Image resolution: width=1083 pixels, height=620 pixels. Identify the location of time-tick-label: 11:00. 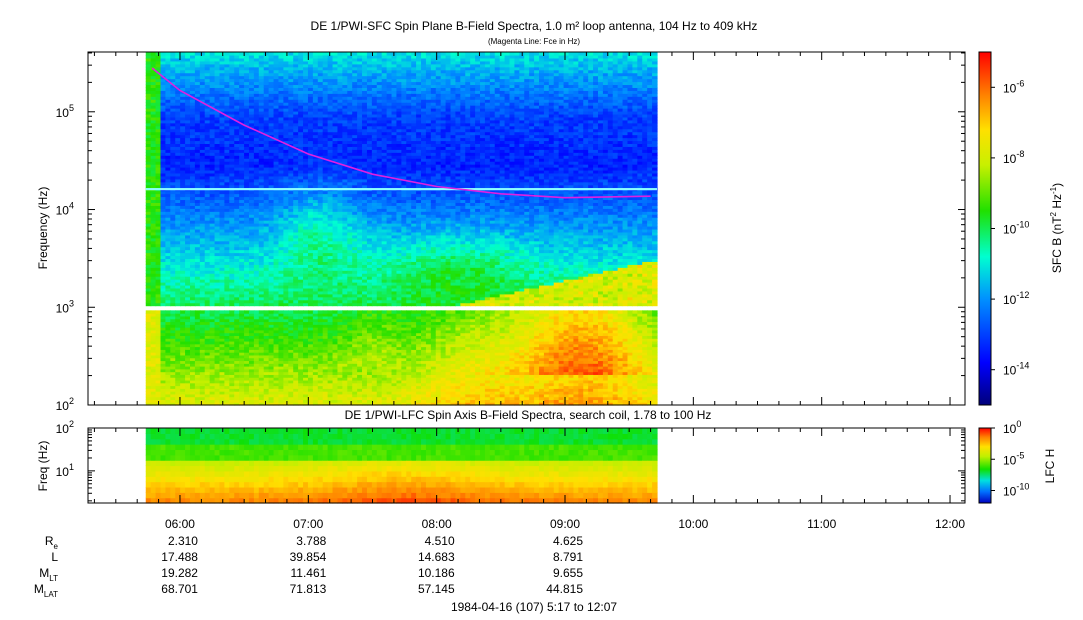
(821, 524).